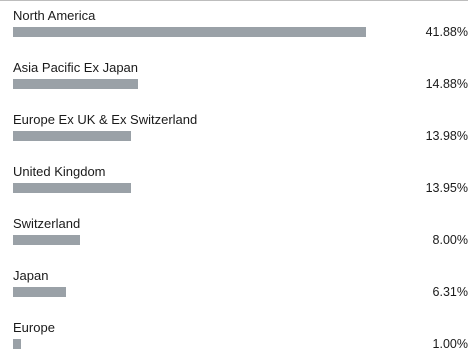 This screenshot has height=364, width=468. Describe the element at coordinates (446, 32) in the screenshot. I see `value-label: 41.88%` at that location.